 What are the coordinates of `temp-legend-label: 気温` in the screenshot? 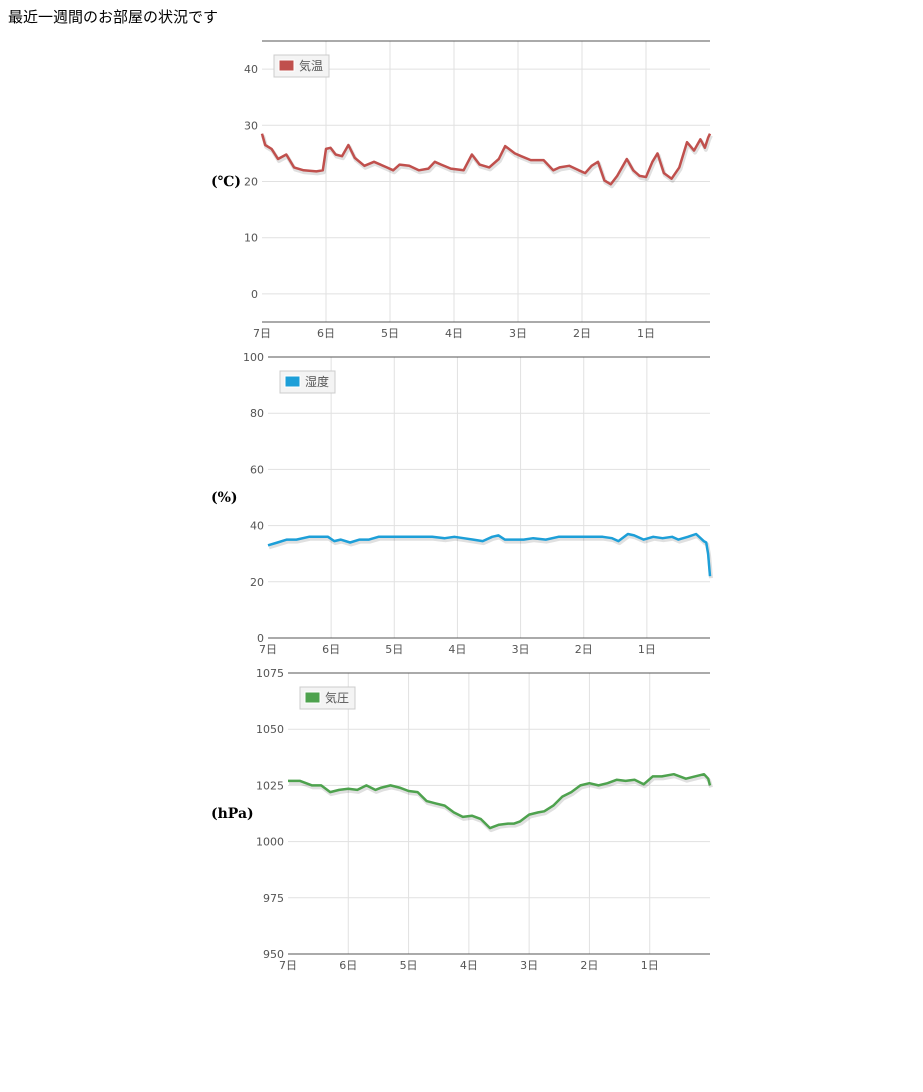 It's located at (311, 65).